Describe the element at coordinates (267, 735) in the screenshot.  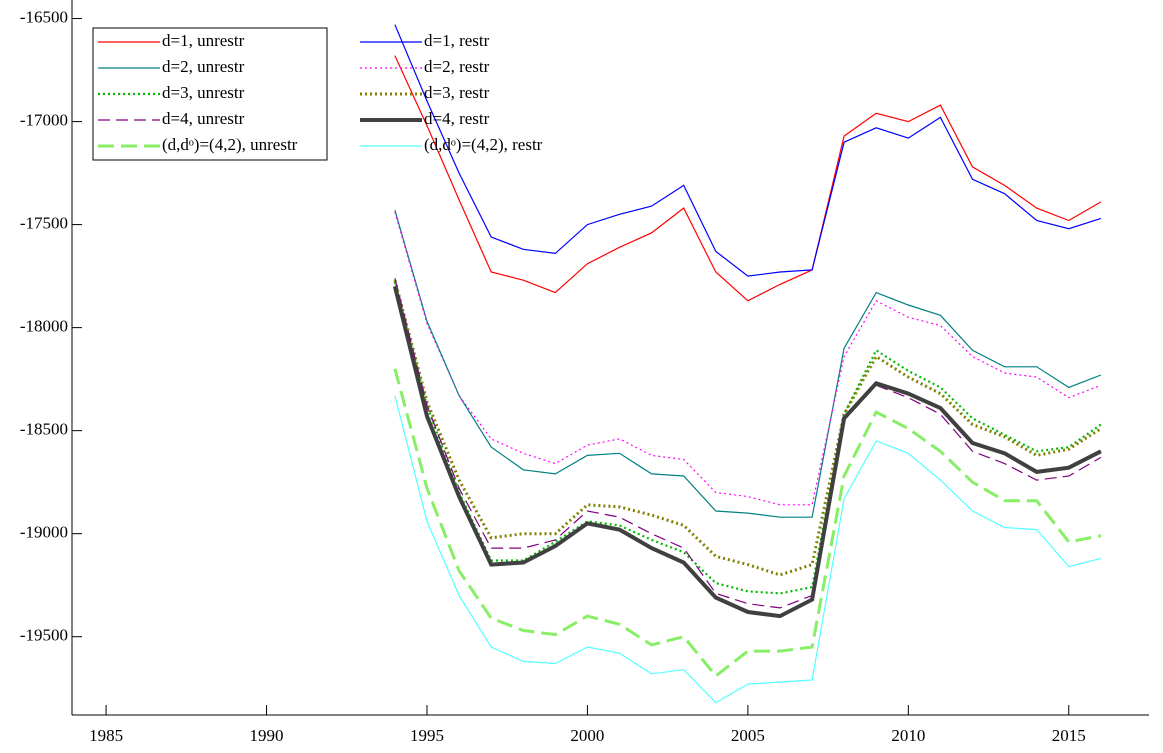
I see `x-tick-label: 1990` at that location.